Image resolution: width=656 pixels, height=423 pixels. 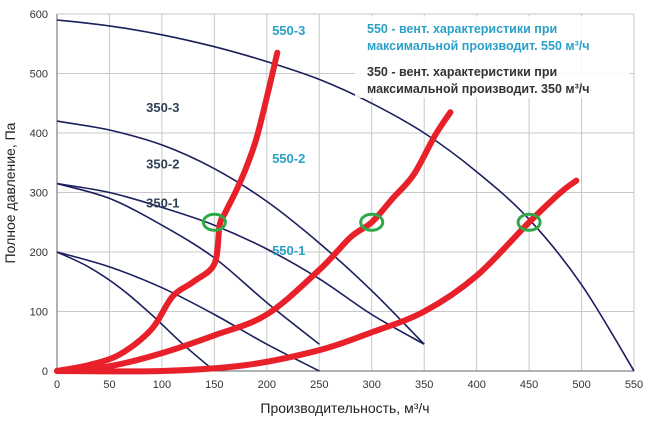 I want to click on legend-box, so click(x=492, y=57).